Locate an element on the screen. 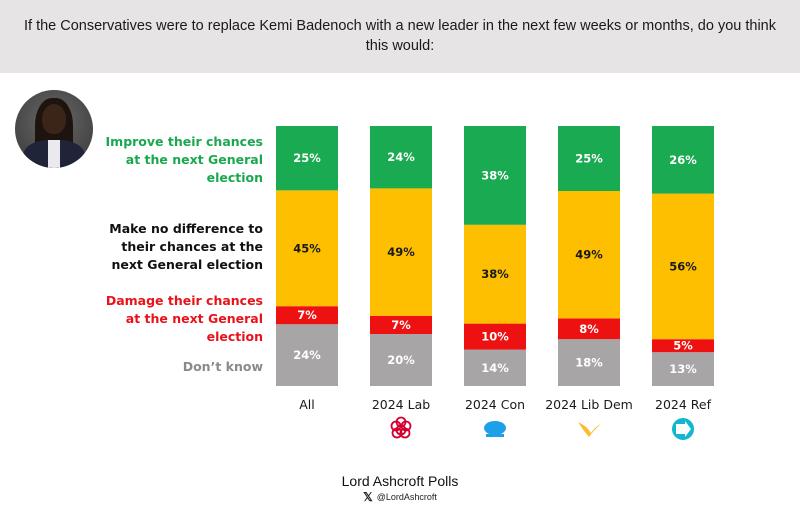 The width and height of the screenshot is (800, 523). category-label: All is located at coordinates (307, 404).